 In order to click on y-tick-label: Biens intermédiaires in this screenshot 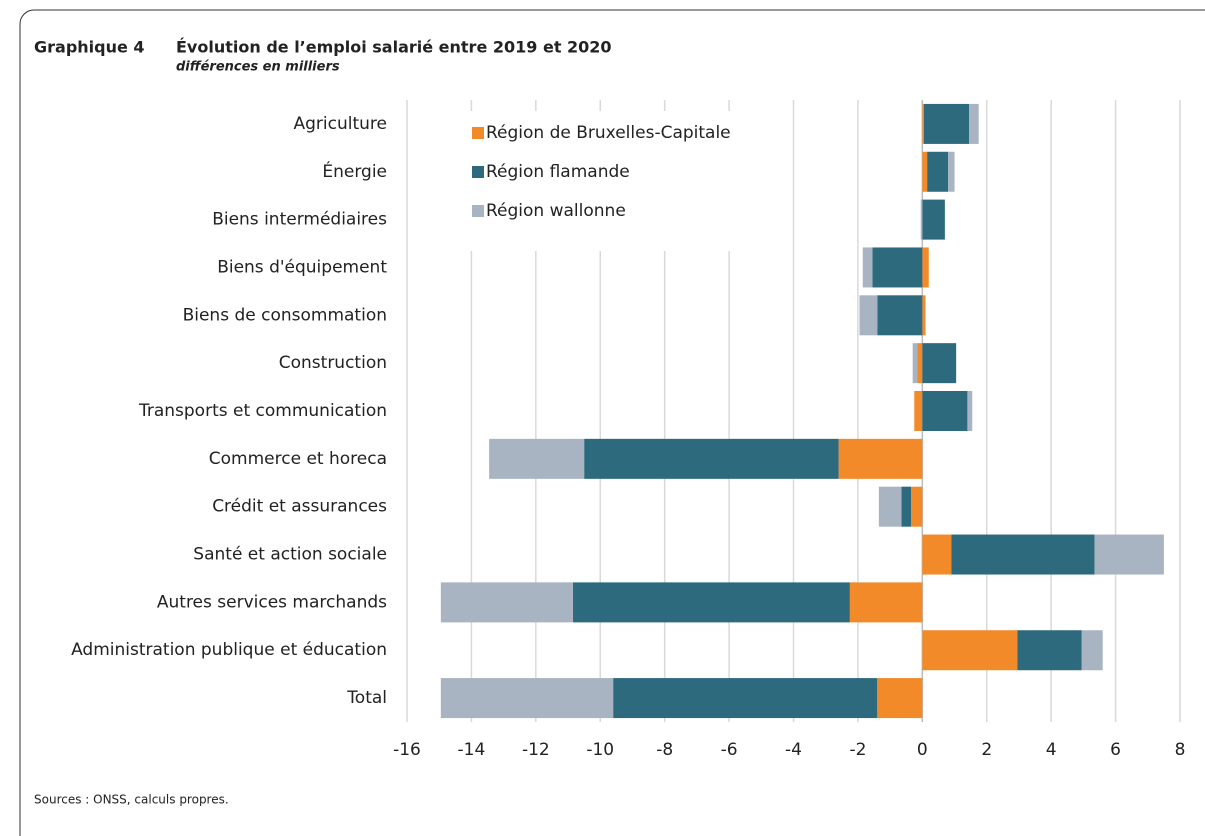, I will do `click(299, 220)`.